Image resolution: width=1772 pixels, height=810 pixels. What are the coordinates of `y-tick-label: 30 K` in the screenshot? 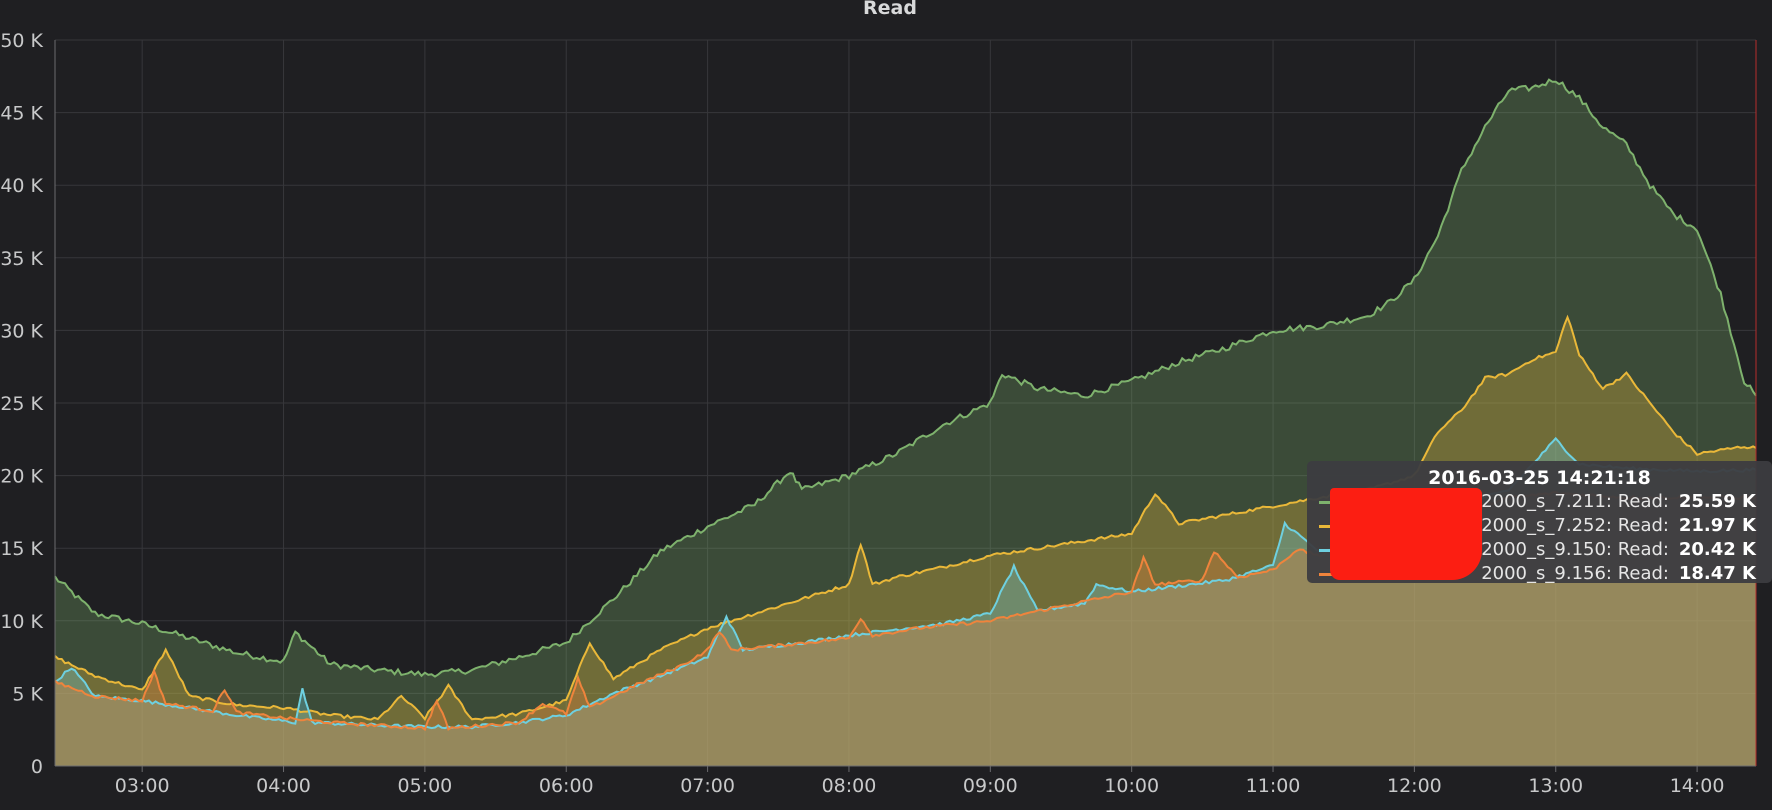 It's located at (21, 331).